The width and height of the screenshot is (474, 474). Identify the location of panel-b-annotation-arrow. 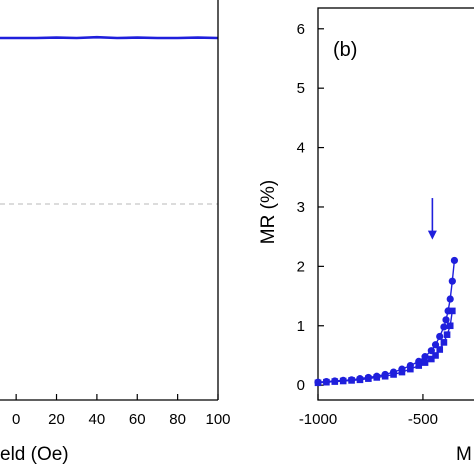
(432, 219).